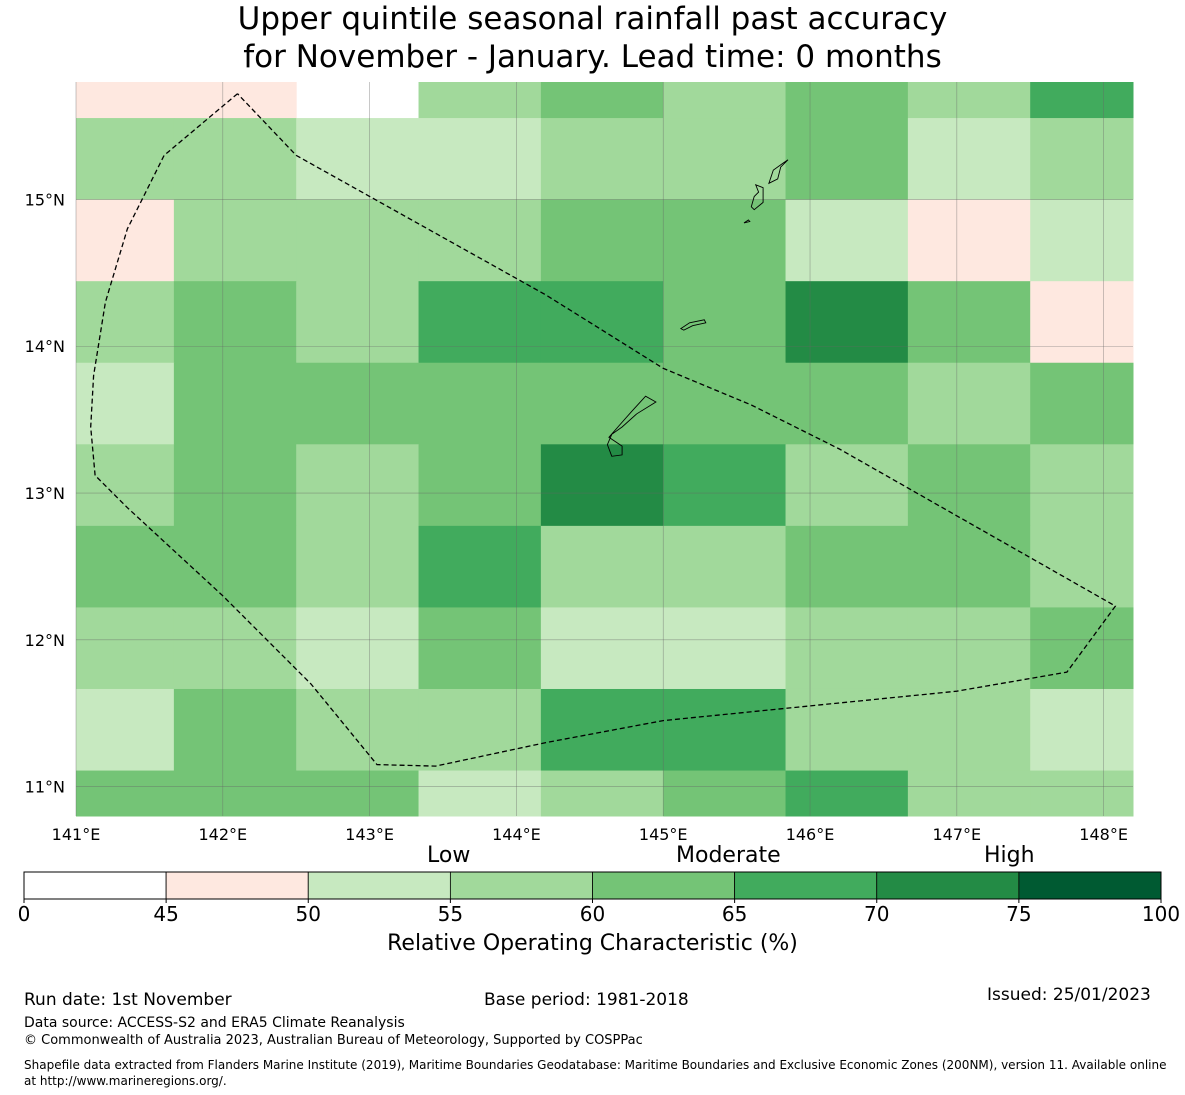  Describe the element at coordinates (957, 834) in the screenshot. I see `longitude-tick-label: 147°E` at that location.